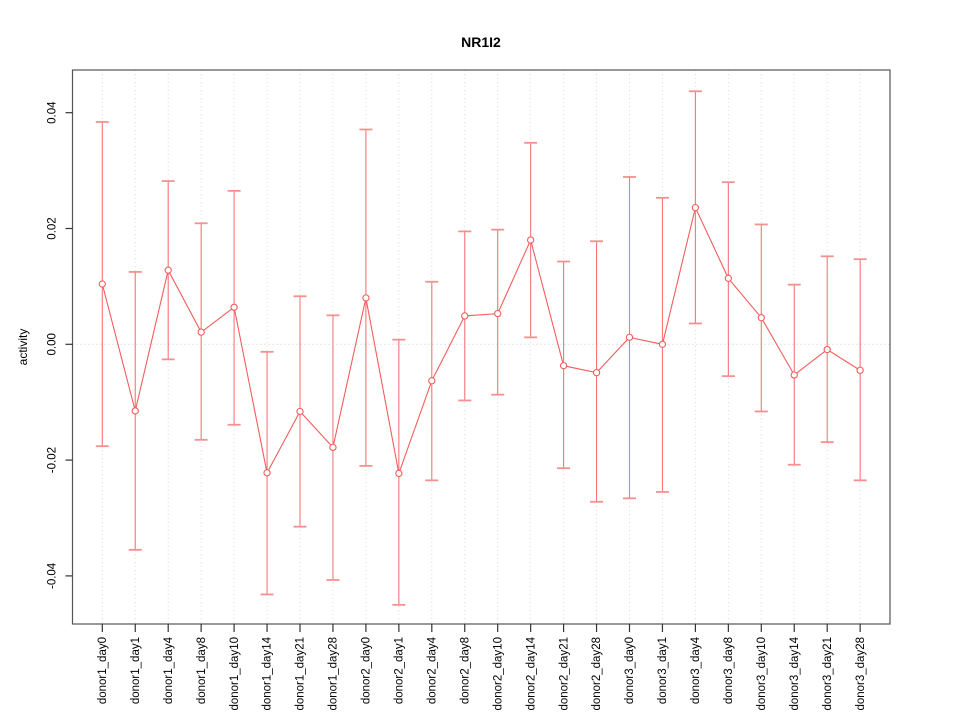  What do you see at coordinates (828, 674) in the screenshot?
I see `x-tick-label: donor3_day21` at bounding box center [828, 674].